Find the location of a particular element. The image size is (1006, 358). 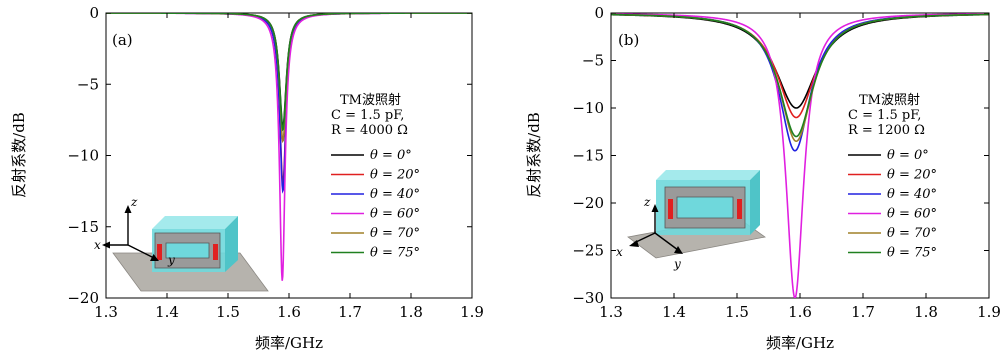

condition-annotation: TM波照射 C = 1.5 pF, R = 1200 Ω is located at coordinates (886, 115).